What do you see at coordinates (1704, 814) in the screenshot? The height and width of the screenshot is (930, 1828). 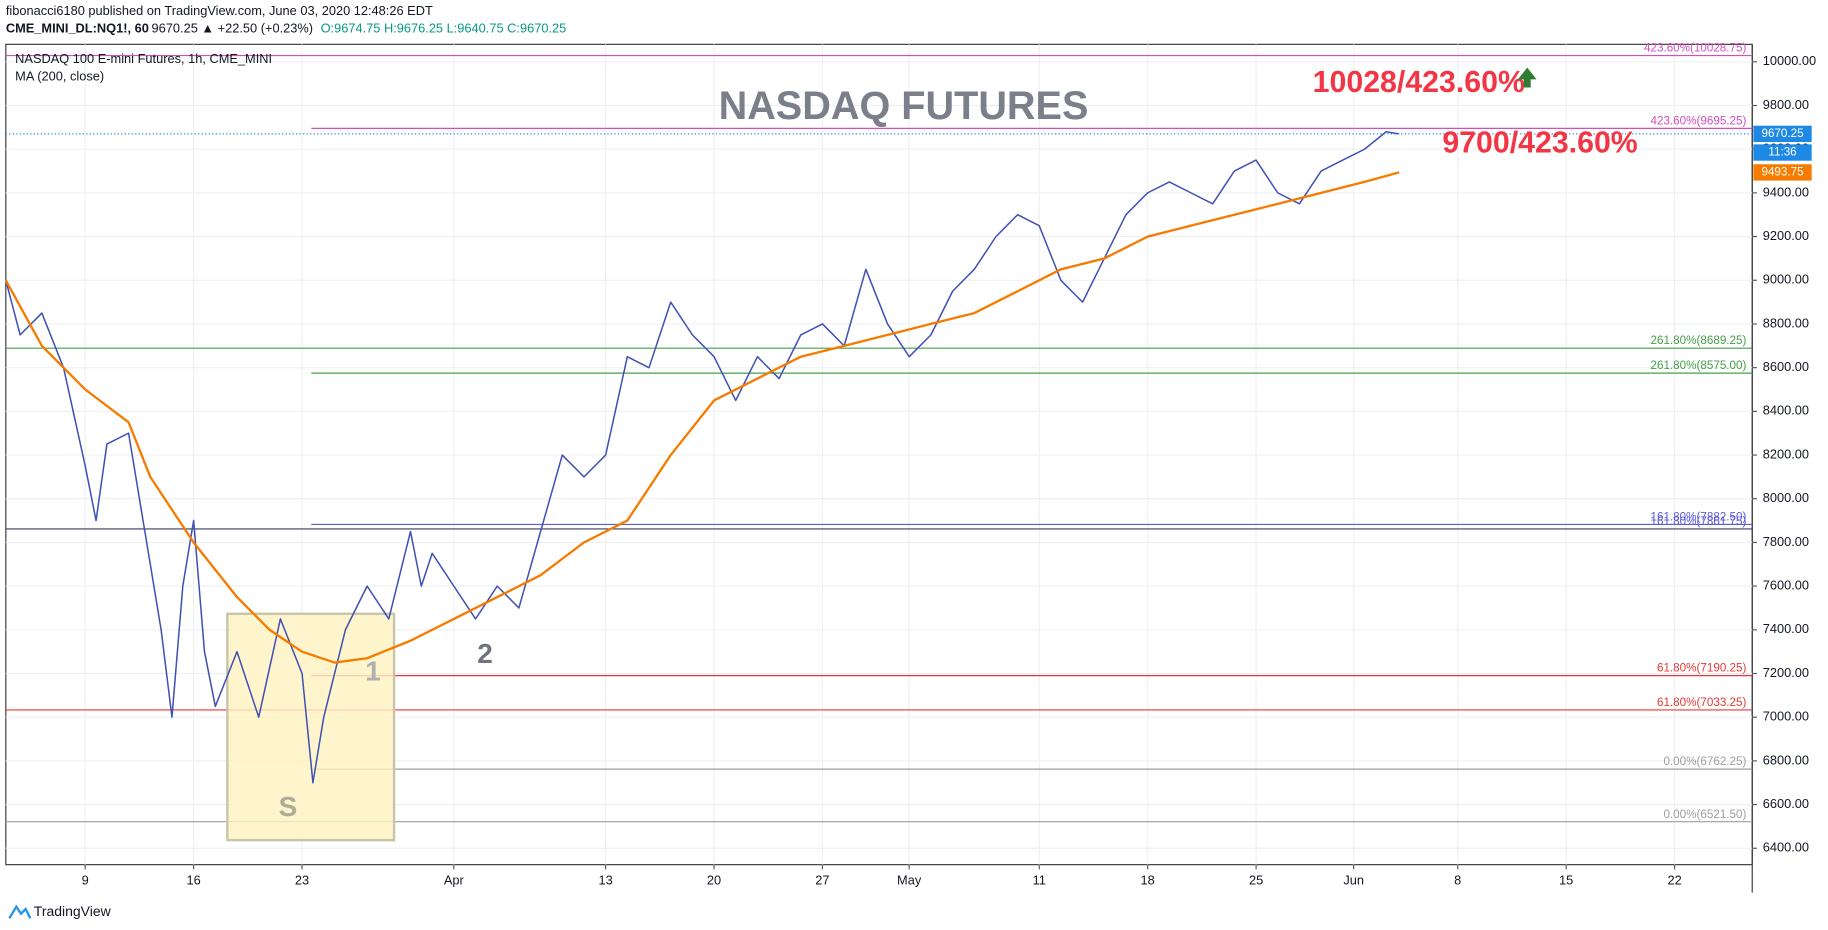 I see `fib-level-label: 0.00%(6521.50)` at bounding box center [1704, 814].